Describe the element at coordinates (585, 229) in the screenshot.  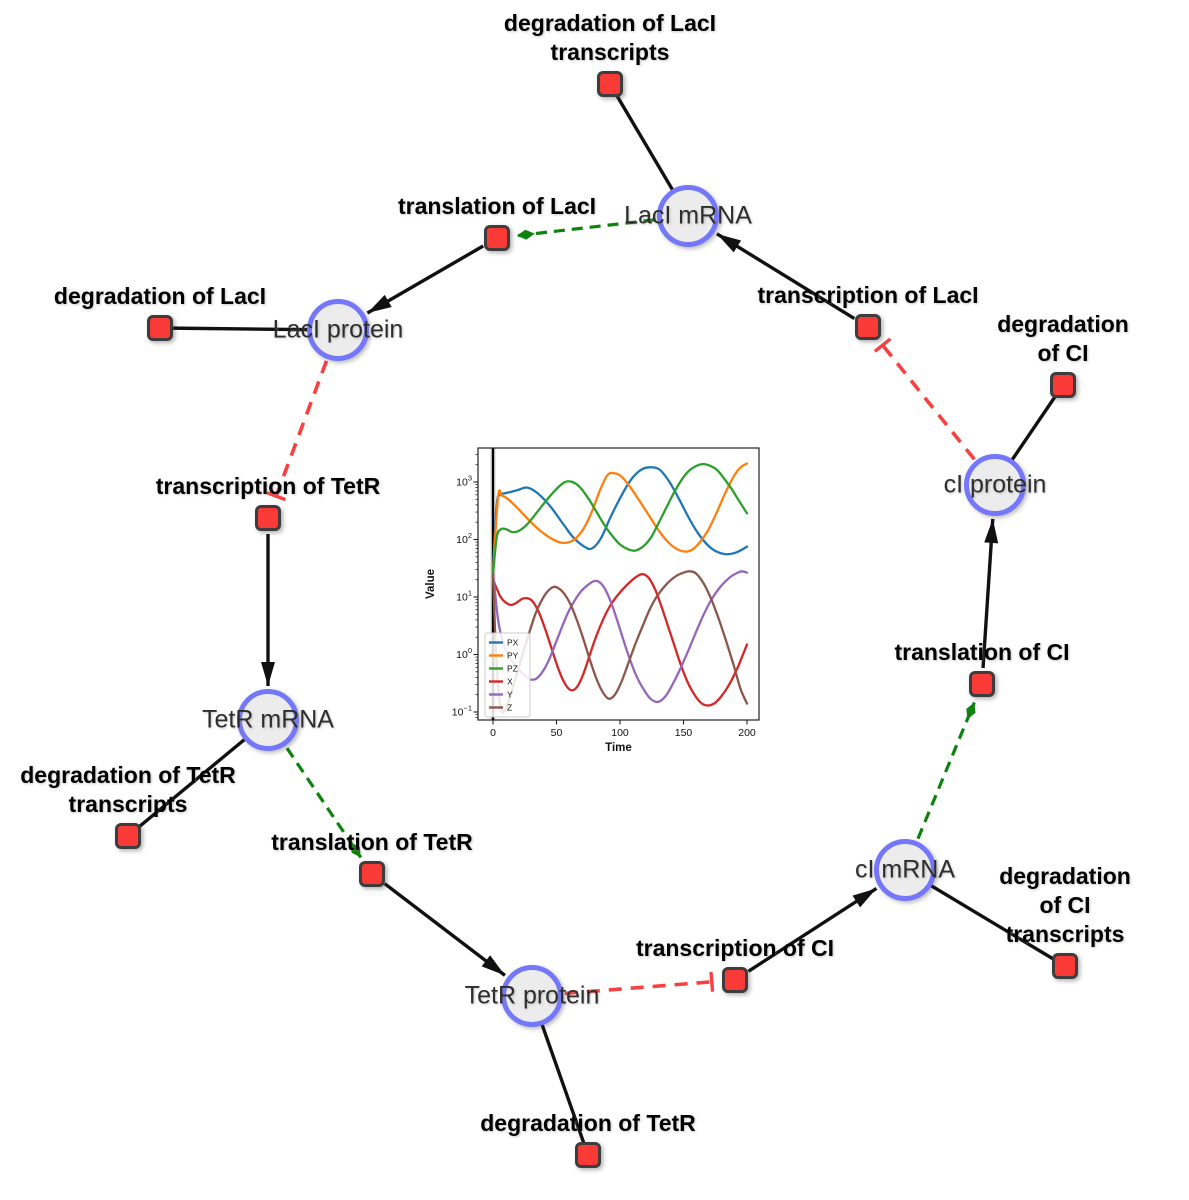
I see `edge-laci-mrna-translation-of-laci-catalysis` at that location.